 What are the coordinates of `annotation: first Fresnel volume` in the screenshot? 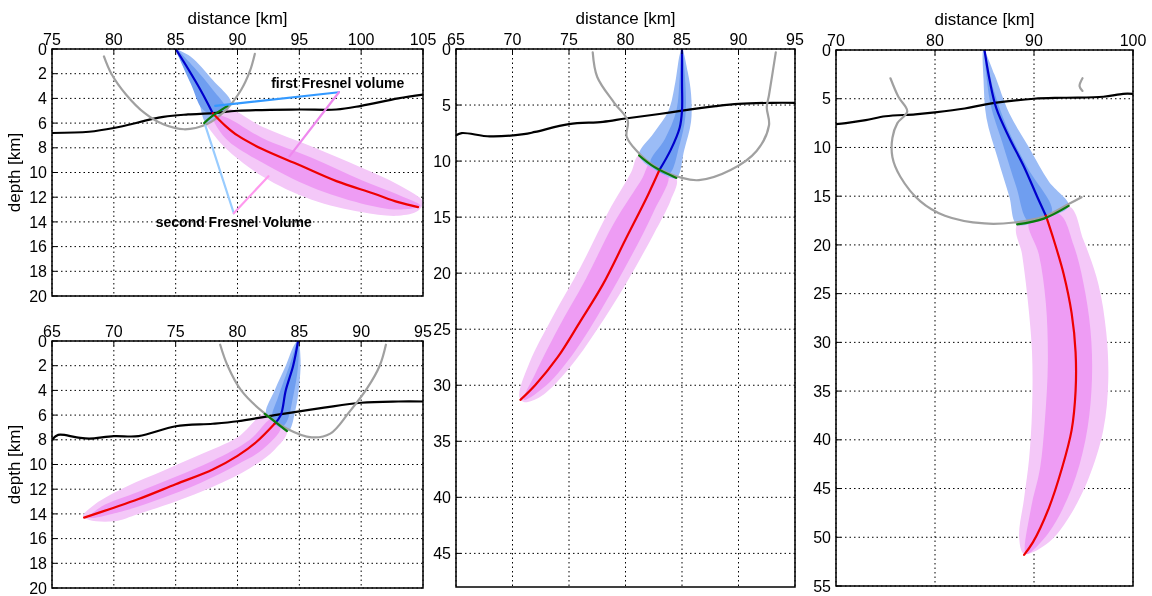 It's located at (338, 83).